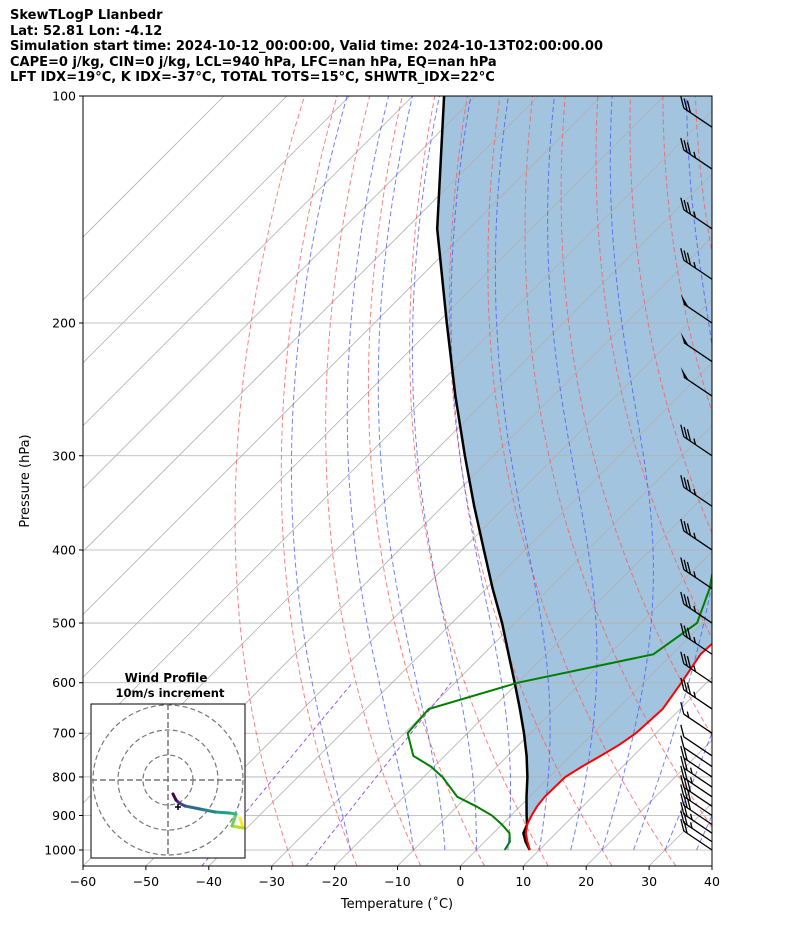  I want to click on x-axis-label: Temperature (˚C), so click(396, 904).